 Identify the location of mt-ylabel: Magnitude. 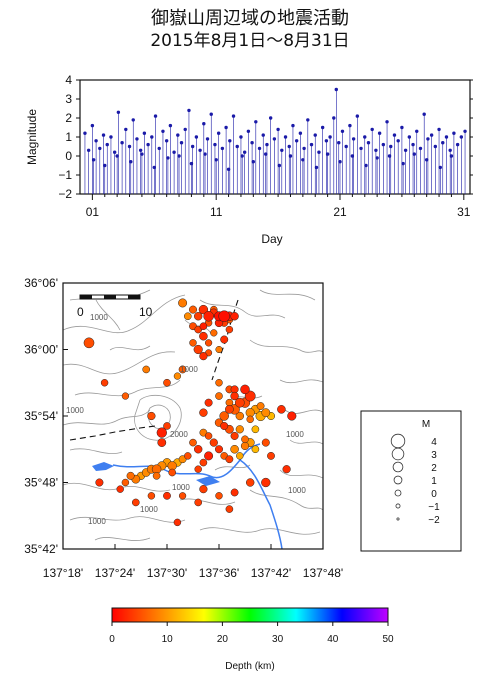
(32, 137).